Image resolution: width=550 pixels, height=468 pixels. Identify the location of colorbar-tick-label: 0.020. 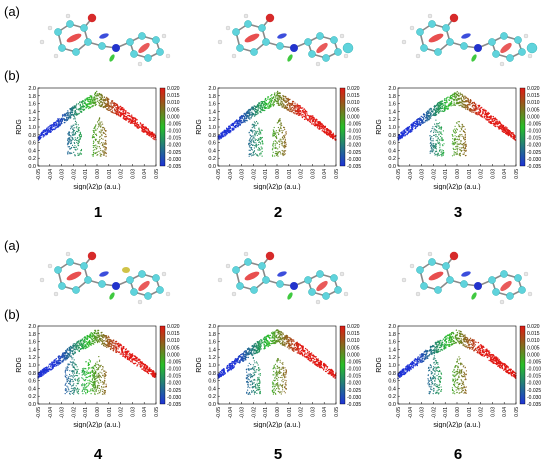
(173, 89).